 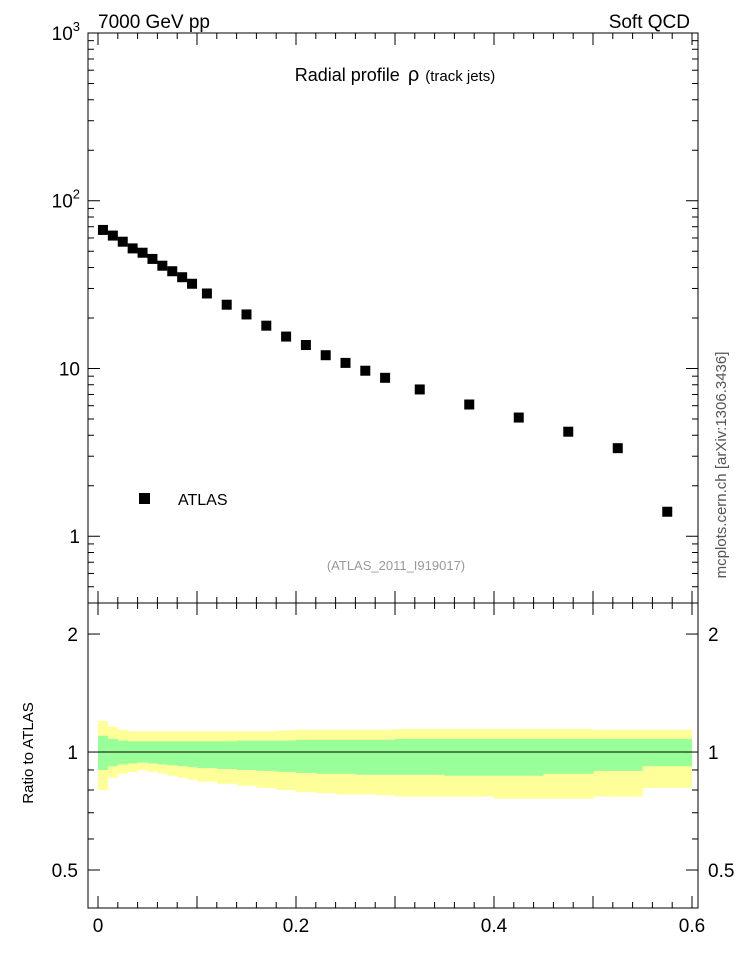 What do you see at coordinates (65, 871) in the screenshot?
I see `ratio-y-tick-label: 0.5` at bounding box center [65, 871].